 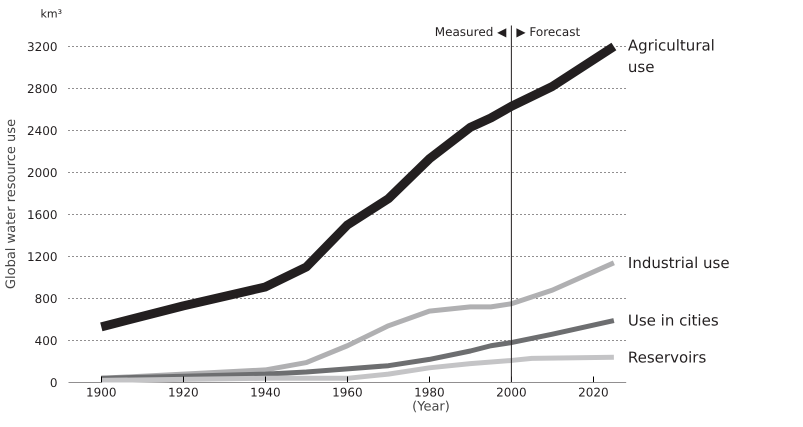 What do you see at coordinates (679, 263) in the screenshot?
I see `series-label: Industrial use` at bounding box center [679, 263].